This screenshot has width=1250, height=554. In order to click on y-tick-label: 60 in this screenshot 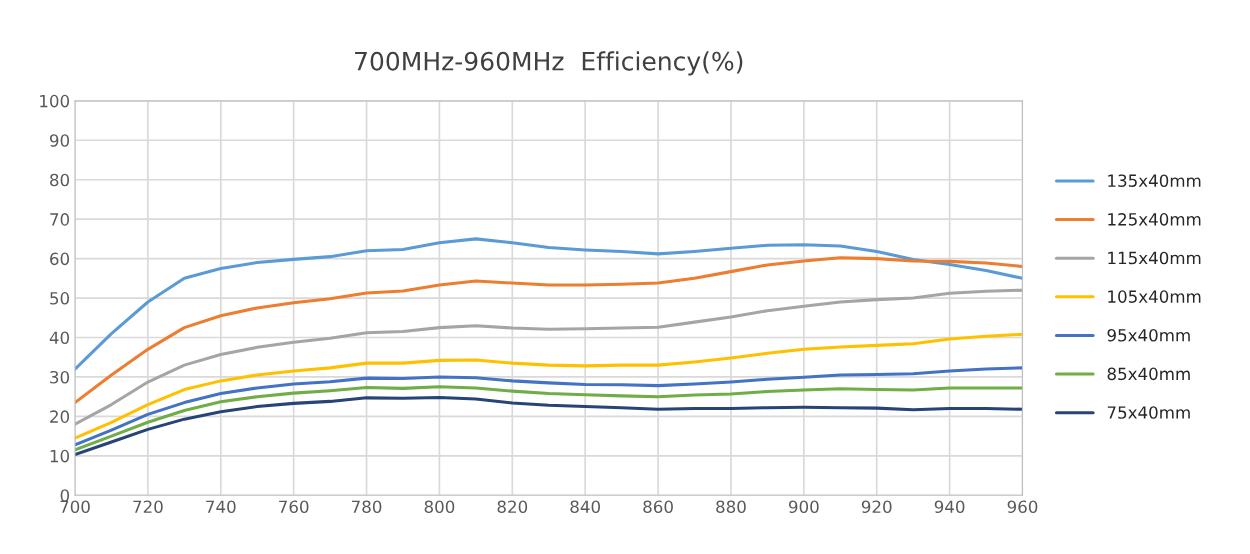, I will do `click(60, 259)`.